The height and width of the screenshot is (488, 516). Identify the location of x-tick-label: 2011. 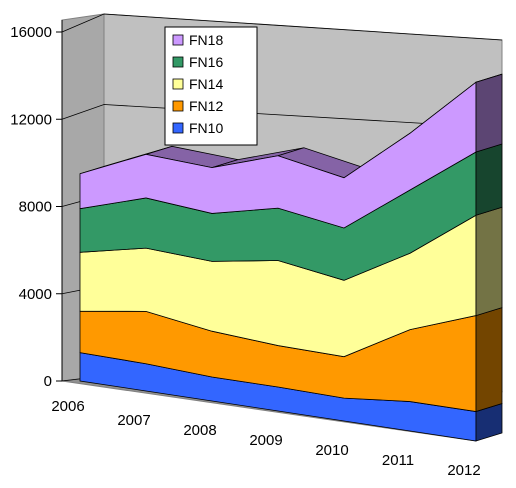
(398, 460).